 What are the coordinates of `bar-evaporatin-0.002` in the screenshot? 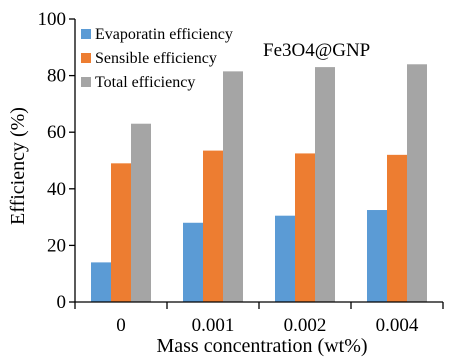 It's located at (285, 258).